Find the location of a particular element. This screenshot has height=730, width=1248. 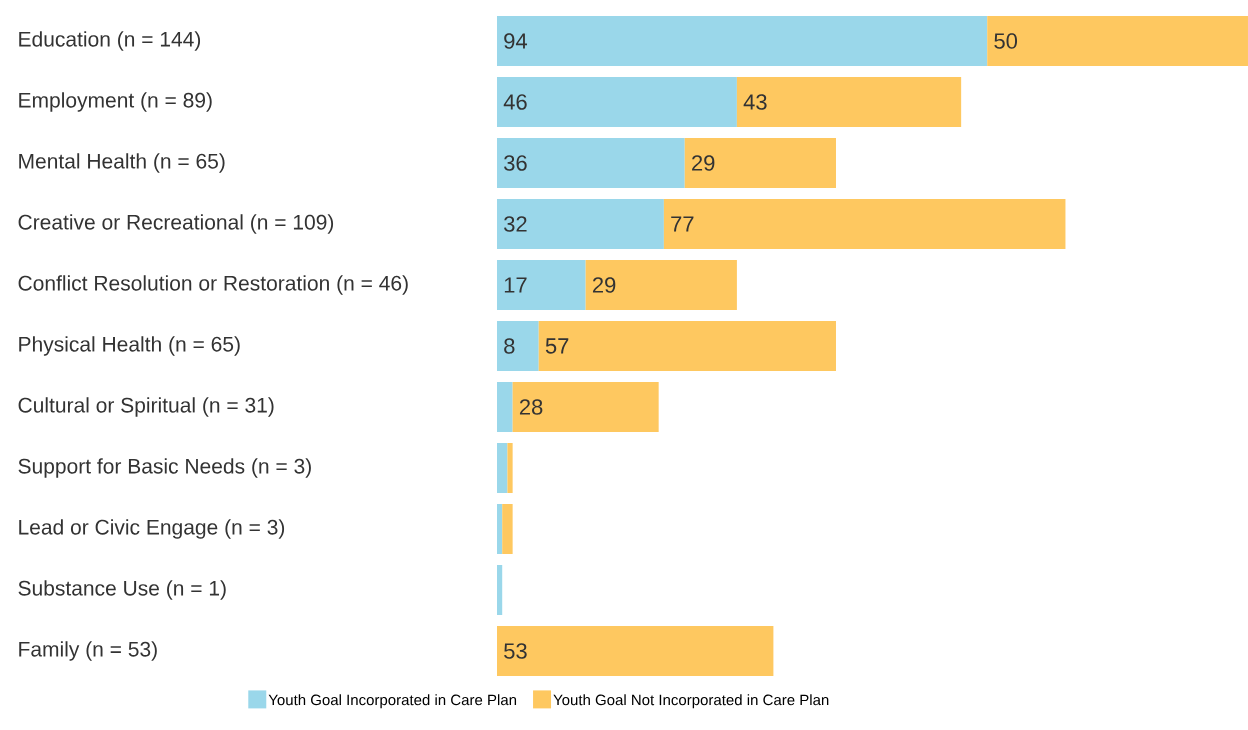

y-tick-label: Substance Use (n = 1) is located at coordinates (122, 590).